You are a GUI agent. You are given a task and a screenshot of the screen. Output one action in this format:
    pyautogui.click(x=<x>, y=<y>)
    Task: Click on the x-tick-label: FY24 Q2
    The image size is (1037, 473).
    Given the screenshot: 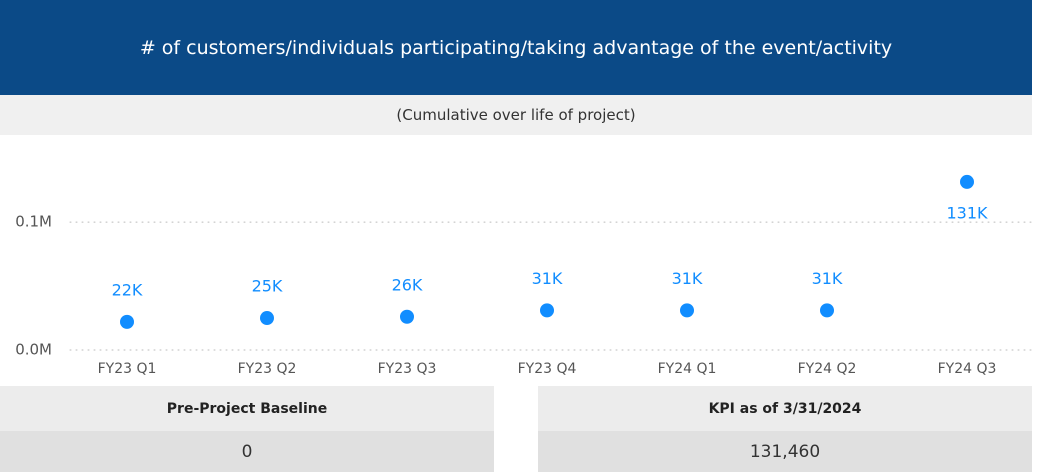 What is the action you would take?
    pyautogui.click(x=827, y=369)
    